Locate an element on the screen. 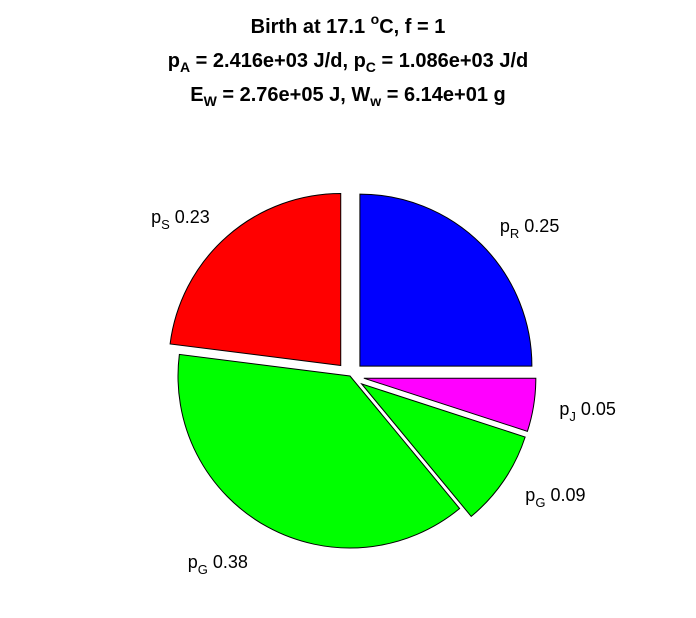  title-line-2: pA = 2.416e+03 J/d, pC = 1.086e+03 J/d is located at coordinates (348, 61).